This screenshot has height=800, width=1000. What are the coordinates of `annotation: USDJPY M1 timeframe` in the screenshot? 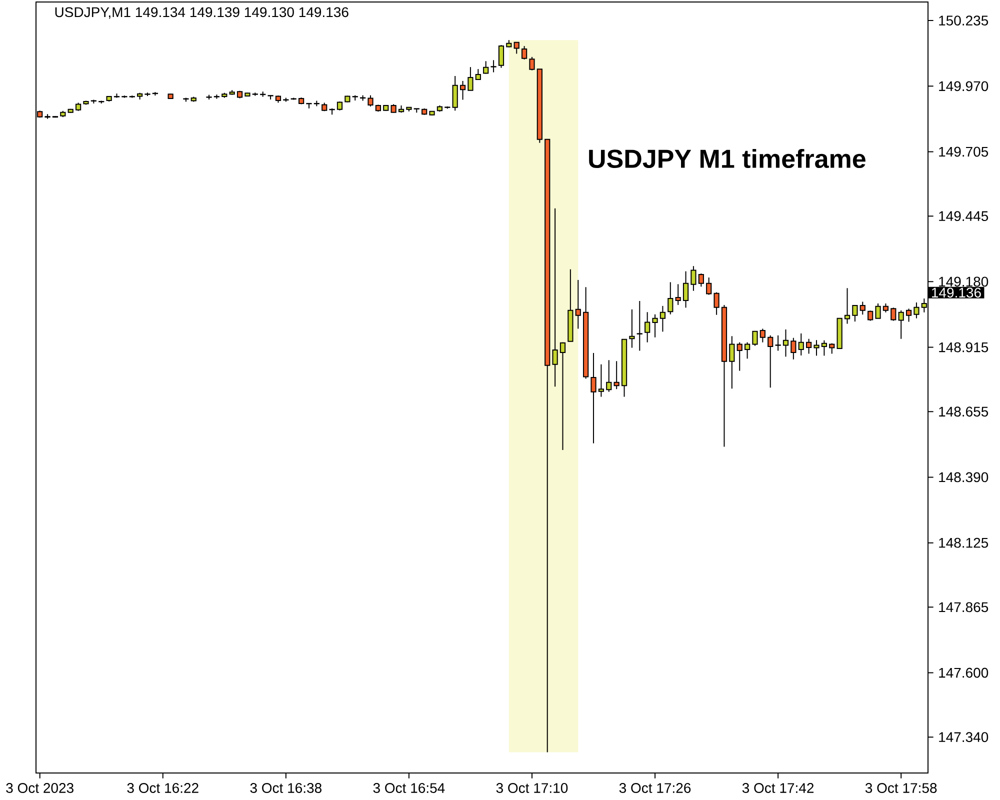 It's located at (727, 158).